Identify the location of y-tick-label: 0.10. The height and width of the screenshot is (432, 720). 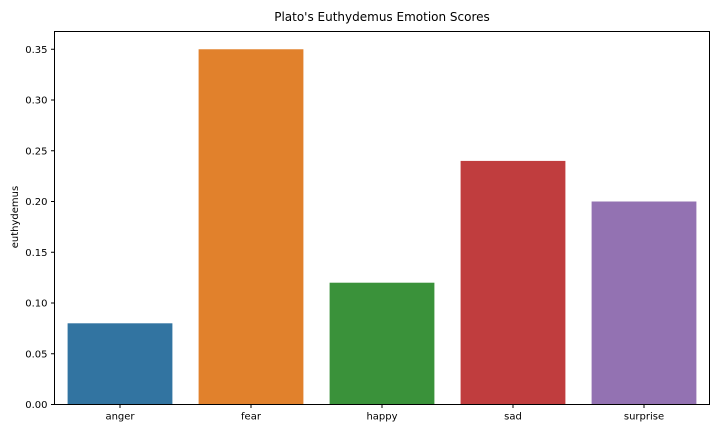
(36, 304).